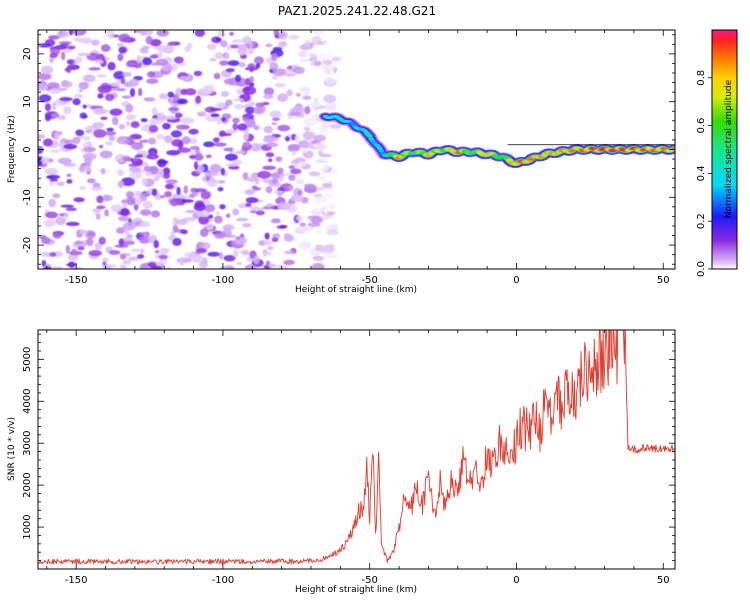 The width and height of the screenshot is (750, 600). What do you see at coordinates (701, 269) in the screenshot?
I see `colorbar-tick-label: 0.0` at bounding box center [701, 269].